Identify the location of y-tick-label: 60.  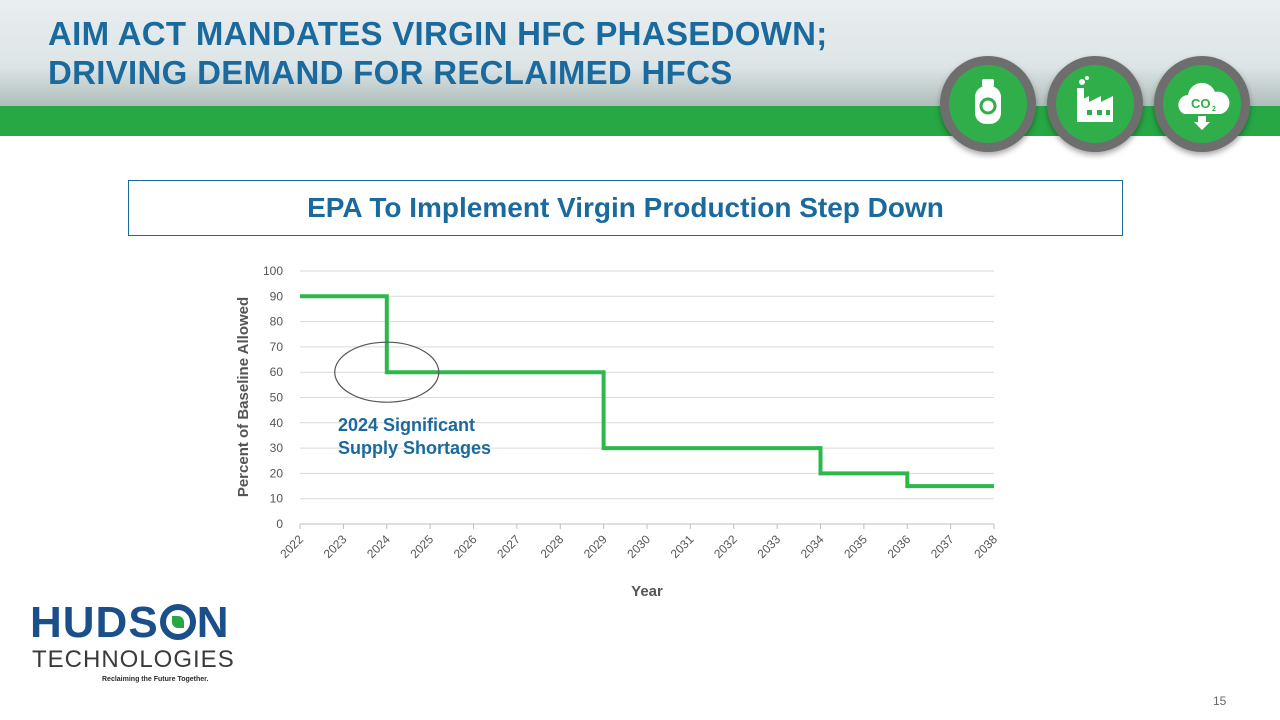
(277, 372).